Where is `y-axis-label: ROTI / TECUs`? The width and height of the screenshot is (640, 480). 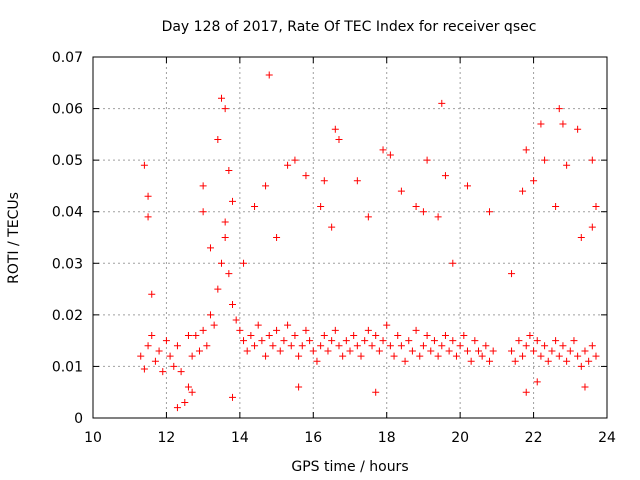
y-axis-label: ROTI / TECUs is located at coordinates (14, 238).